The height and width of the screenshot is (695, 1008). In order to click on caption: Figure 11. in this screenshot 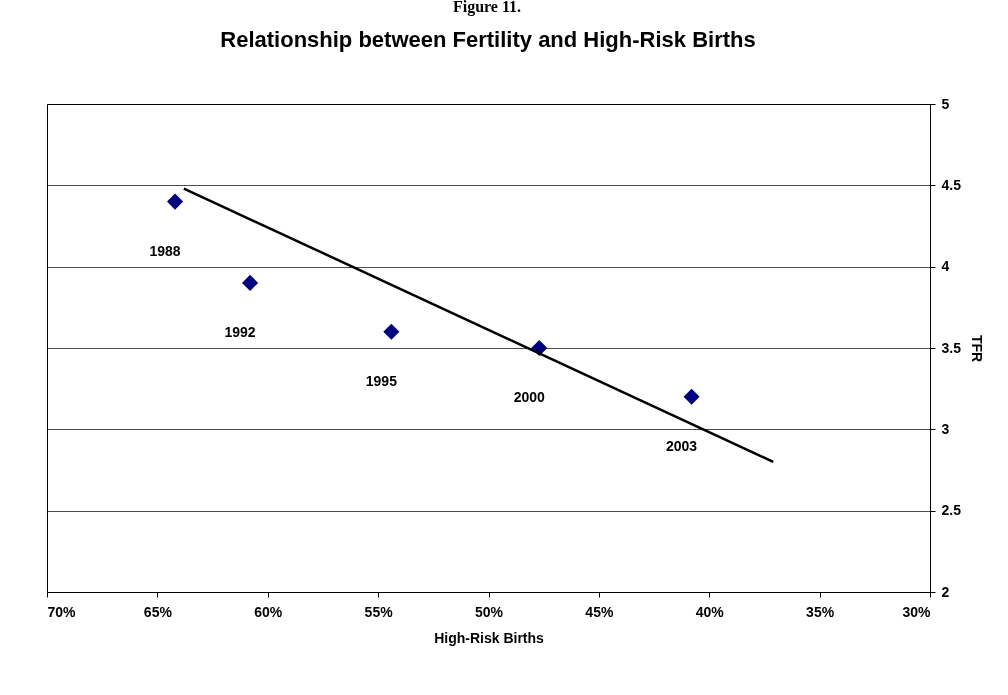, I will do `click(487, 8)`.